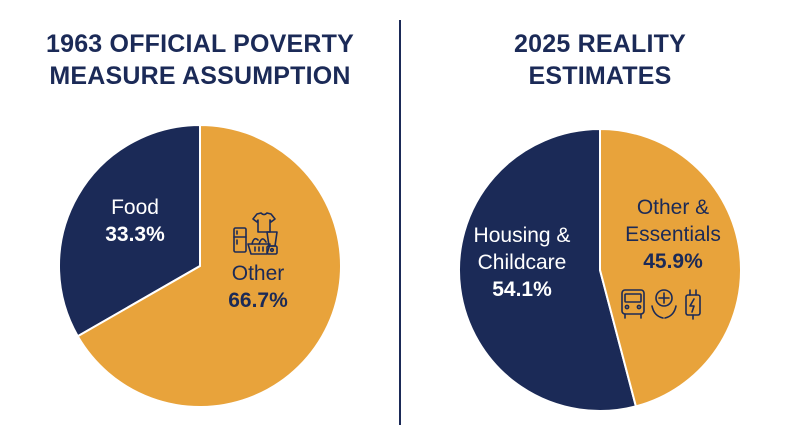  I want to click on slice-value-label: 33.3%, so click(135, 234).